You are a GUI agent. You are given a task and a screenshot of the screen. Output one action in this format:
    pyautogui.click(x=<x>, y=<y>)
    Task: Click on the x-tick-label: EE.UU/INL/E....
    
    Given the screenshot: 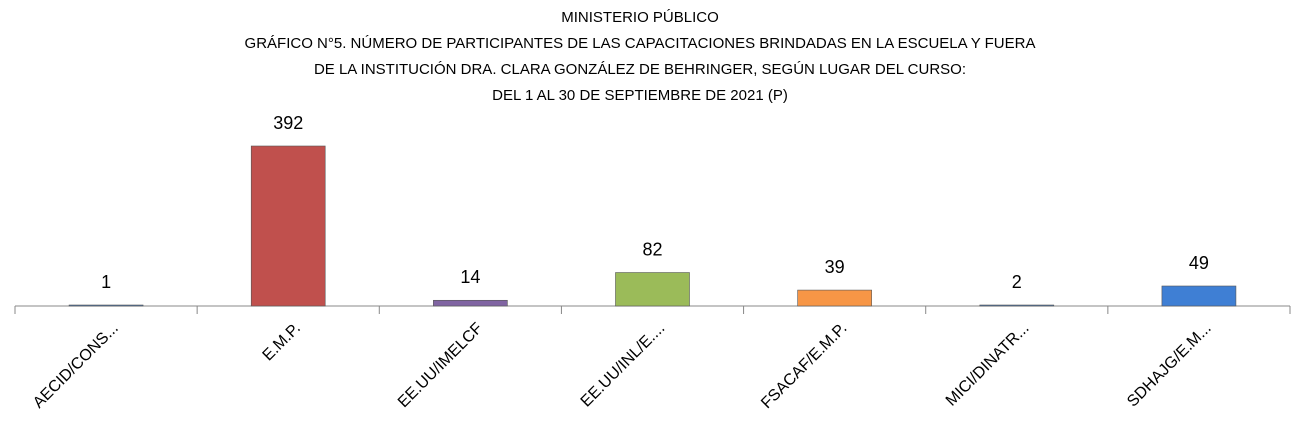 What is the action you would take?
    pyautogui.click(x=623, y=365)
    